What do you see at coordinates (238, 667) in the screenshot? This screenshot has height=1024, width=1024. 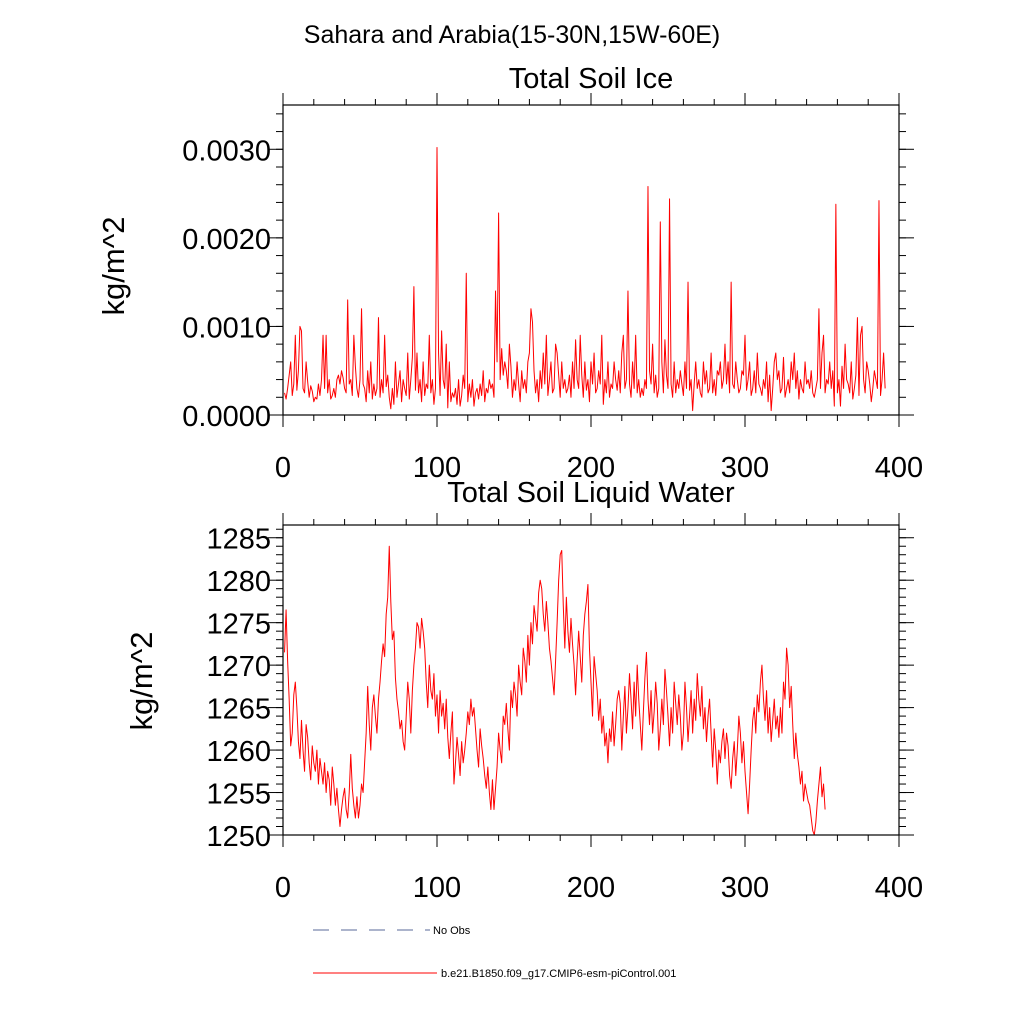 I see `y-tick-label: 1270` at bounding box center [238, 667].